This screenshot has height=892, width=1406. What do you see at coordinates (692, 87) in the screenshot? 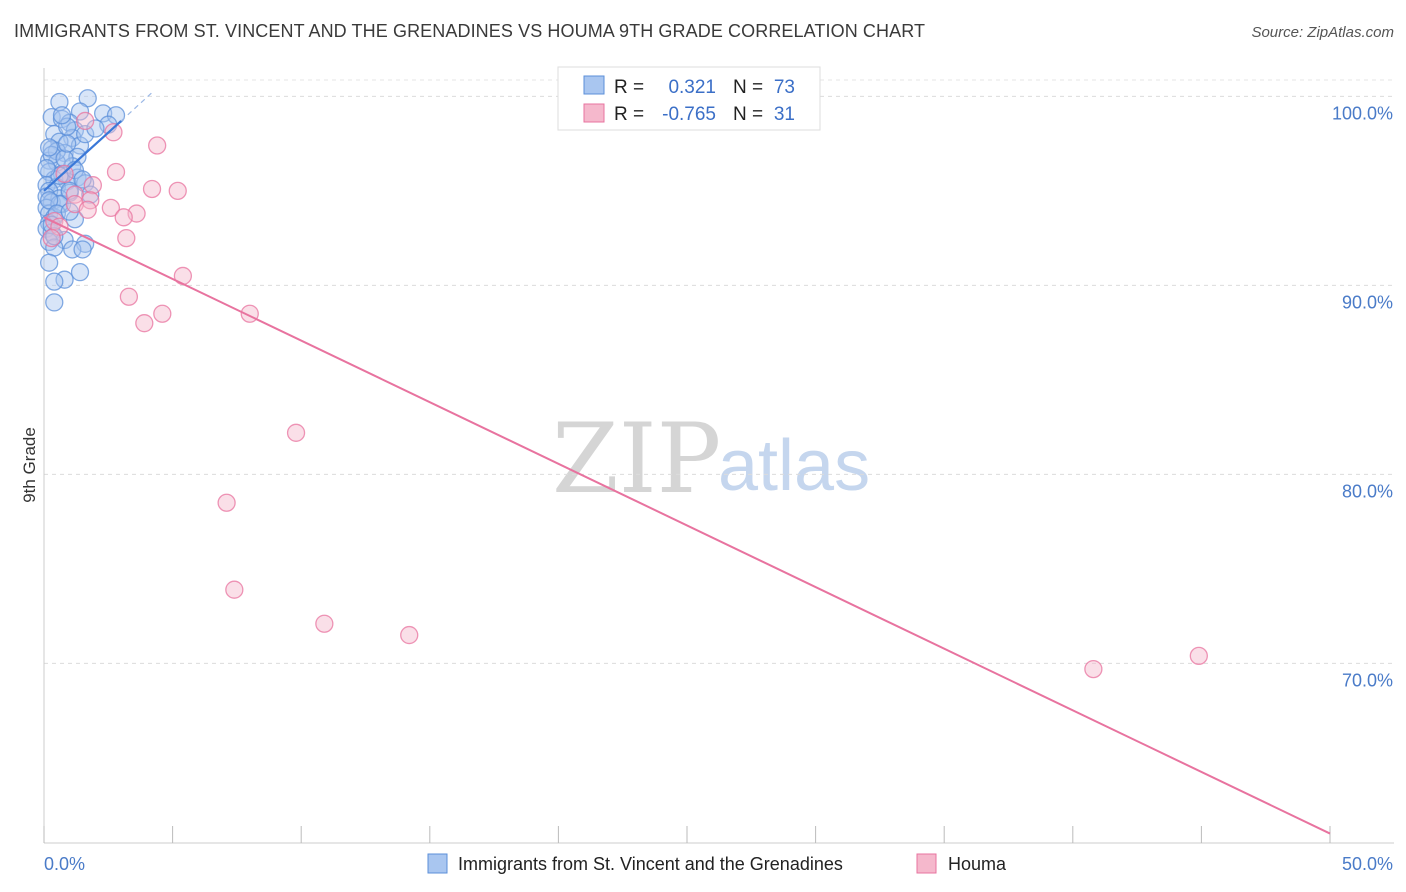
I see `legend-r-value-0: 0.321` at bounding box center [692, 87].